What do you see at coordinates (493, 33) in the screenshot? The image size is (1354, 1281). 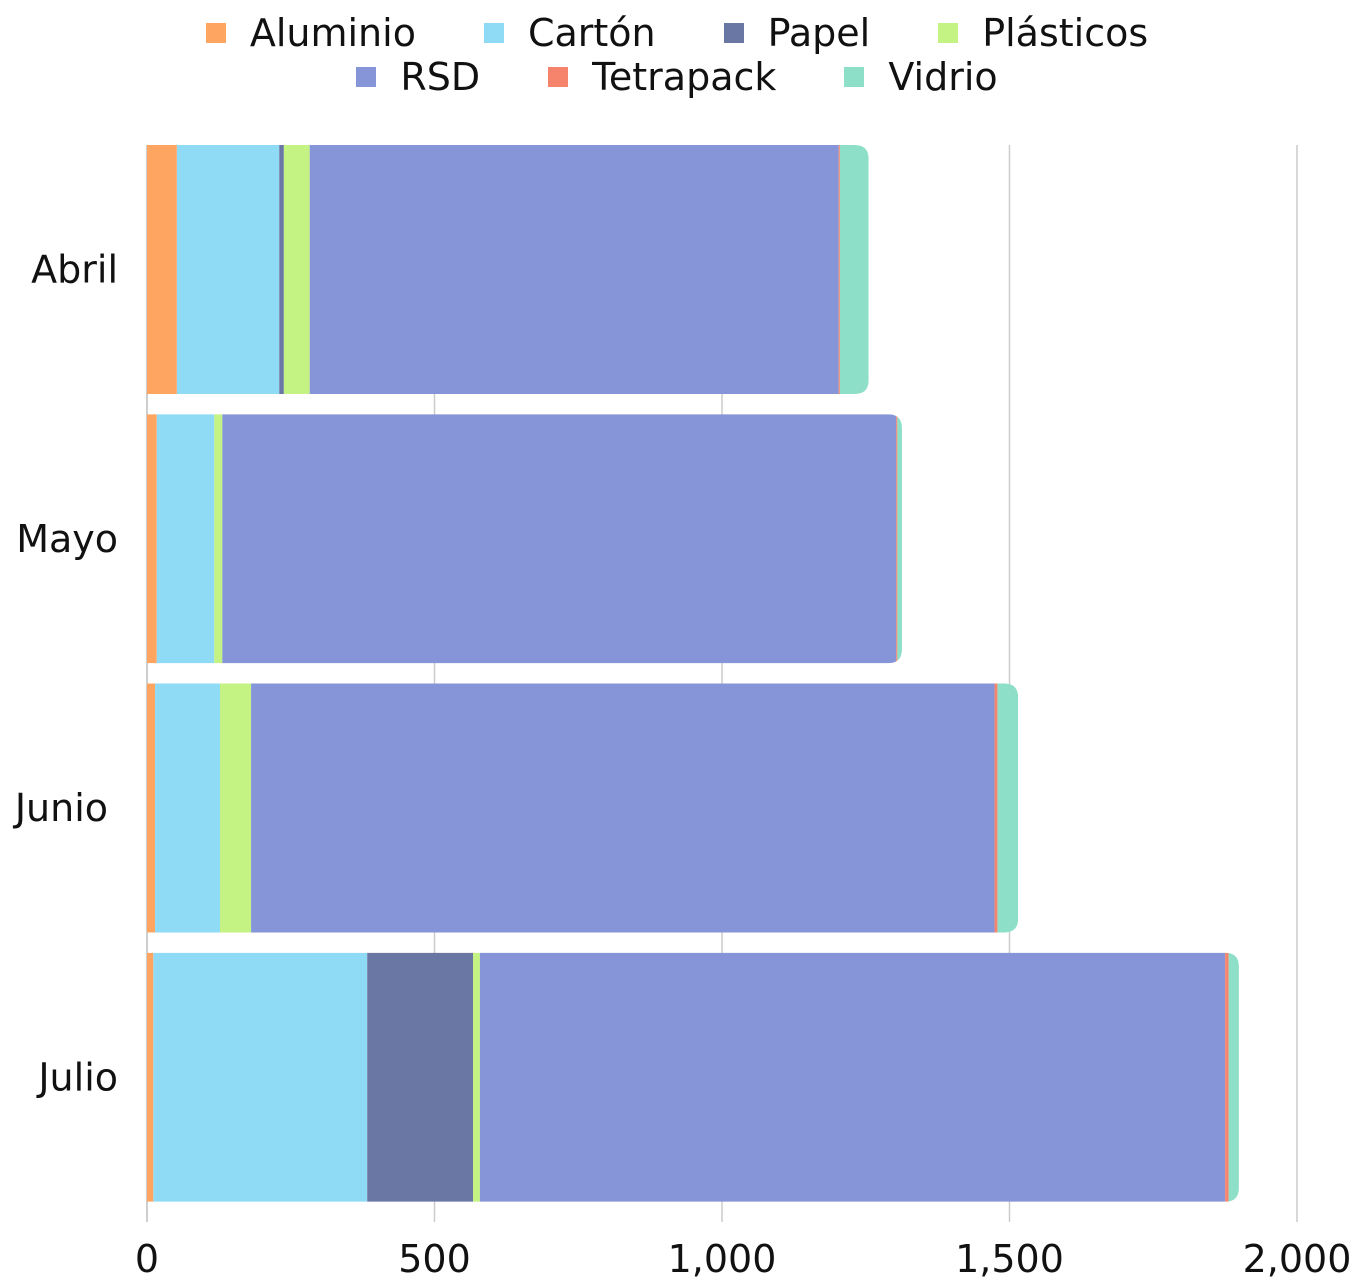 I see `legend-swatch-carton` at bounding box center [493, 33].